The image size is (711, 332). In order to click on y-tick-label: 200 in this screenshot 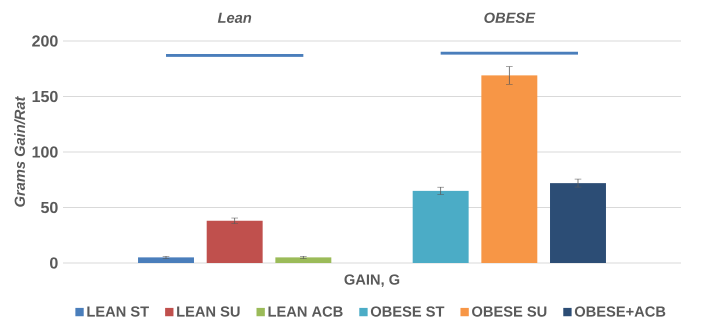, I will do `click(45, 41)`.